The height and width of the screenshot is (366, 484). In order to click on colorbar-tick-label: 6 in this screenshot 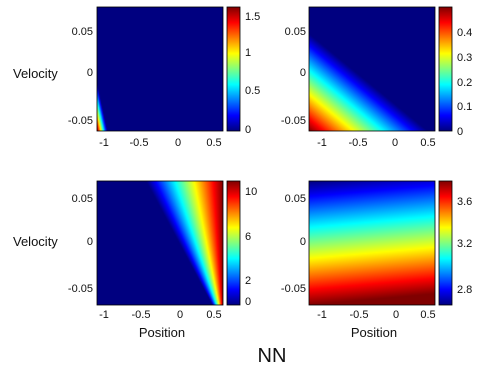, I will do `click(248, 237)`.